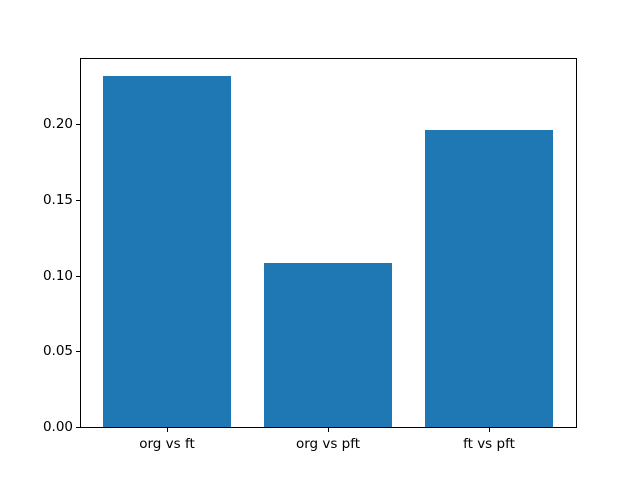  I want to click on bar-org-vs-pft, so click(328, 345).